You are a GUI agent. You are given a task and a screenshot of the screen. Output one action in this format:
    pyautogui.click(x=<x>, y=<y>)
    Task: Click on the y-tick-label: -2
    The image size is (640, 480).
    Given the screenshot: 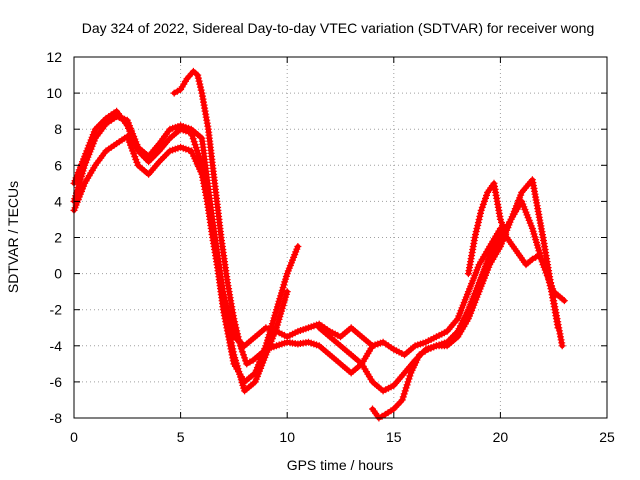 What is the action you would take?
    pyautogui.click(x=56, y=310)
    